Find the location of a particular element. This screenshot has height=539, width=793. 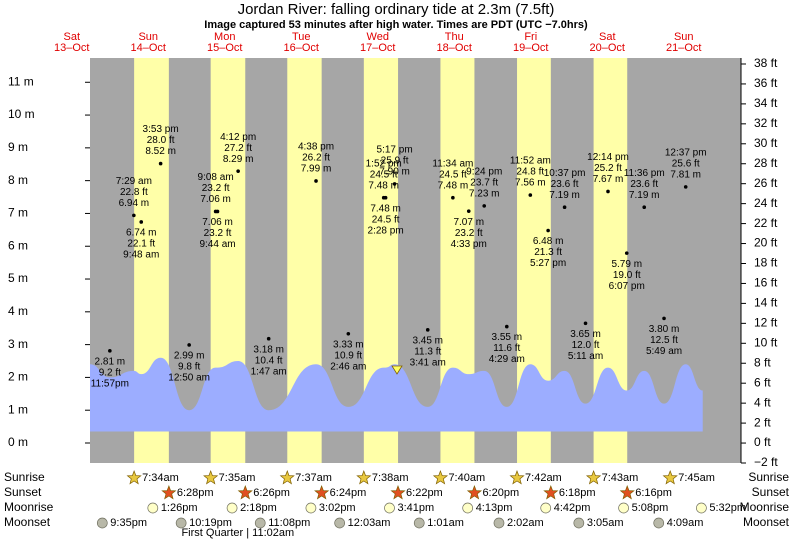

y2-tick-label: 26 ft is located at coordinates (766, 183).